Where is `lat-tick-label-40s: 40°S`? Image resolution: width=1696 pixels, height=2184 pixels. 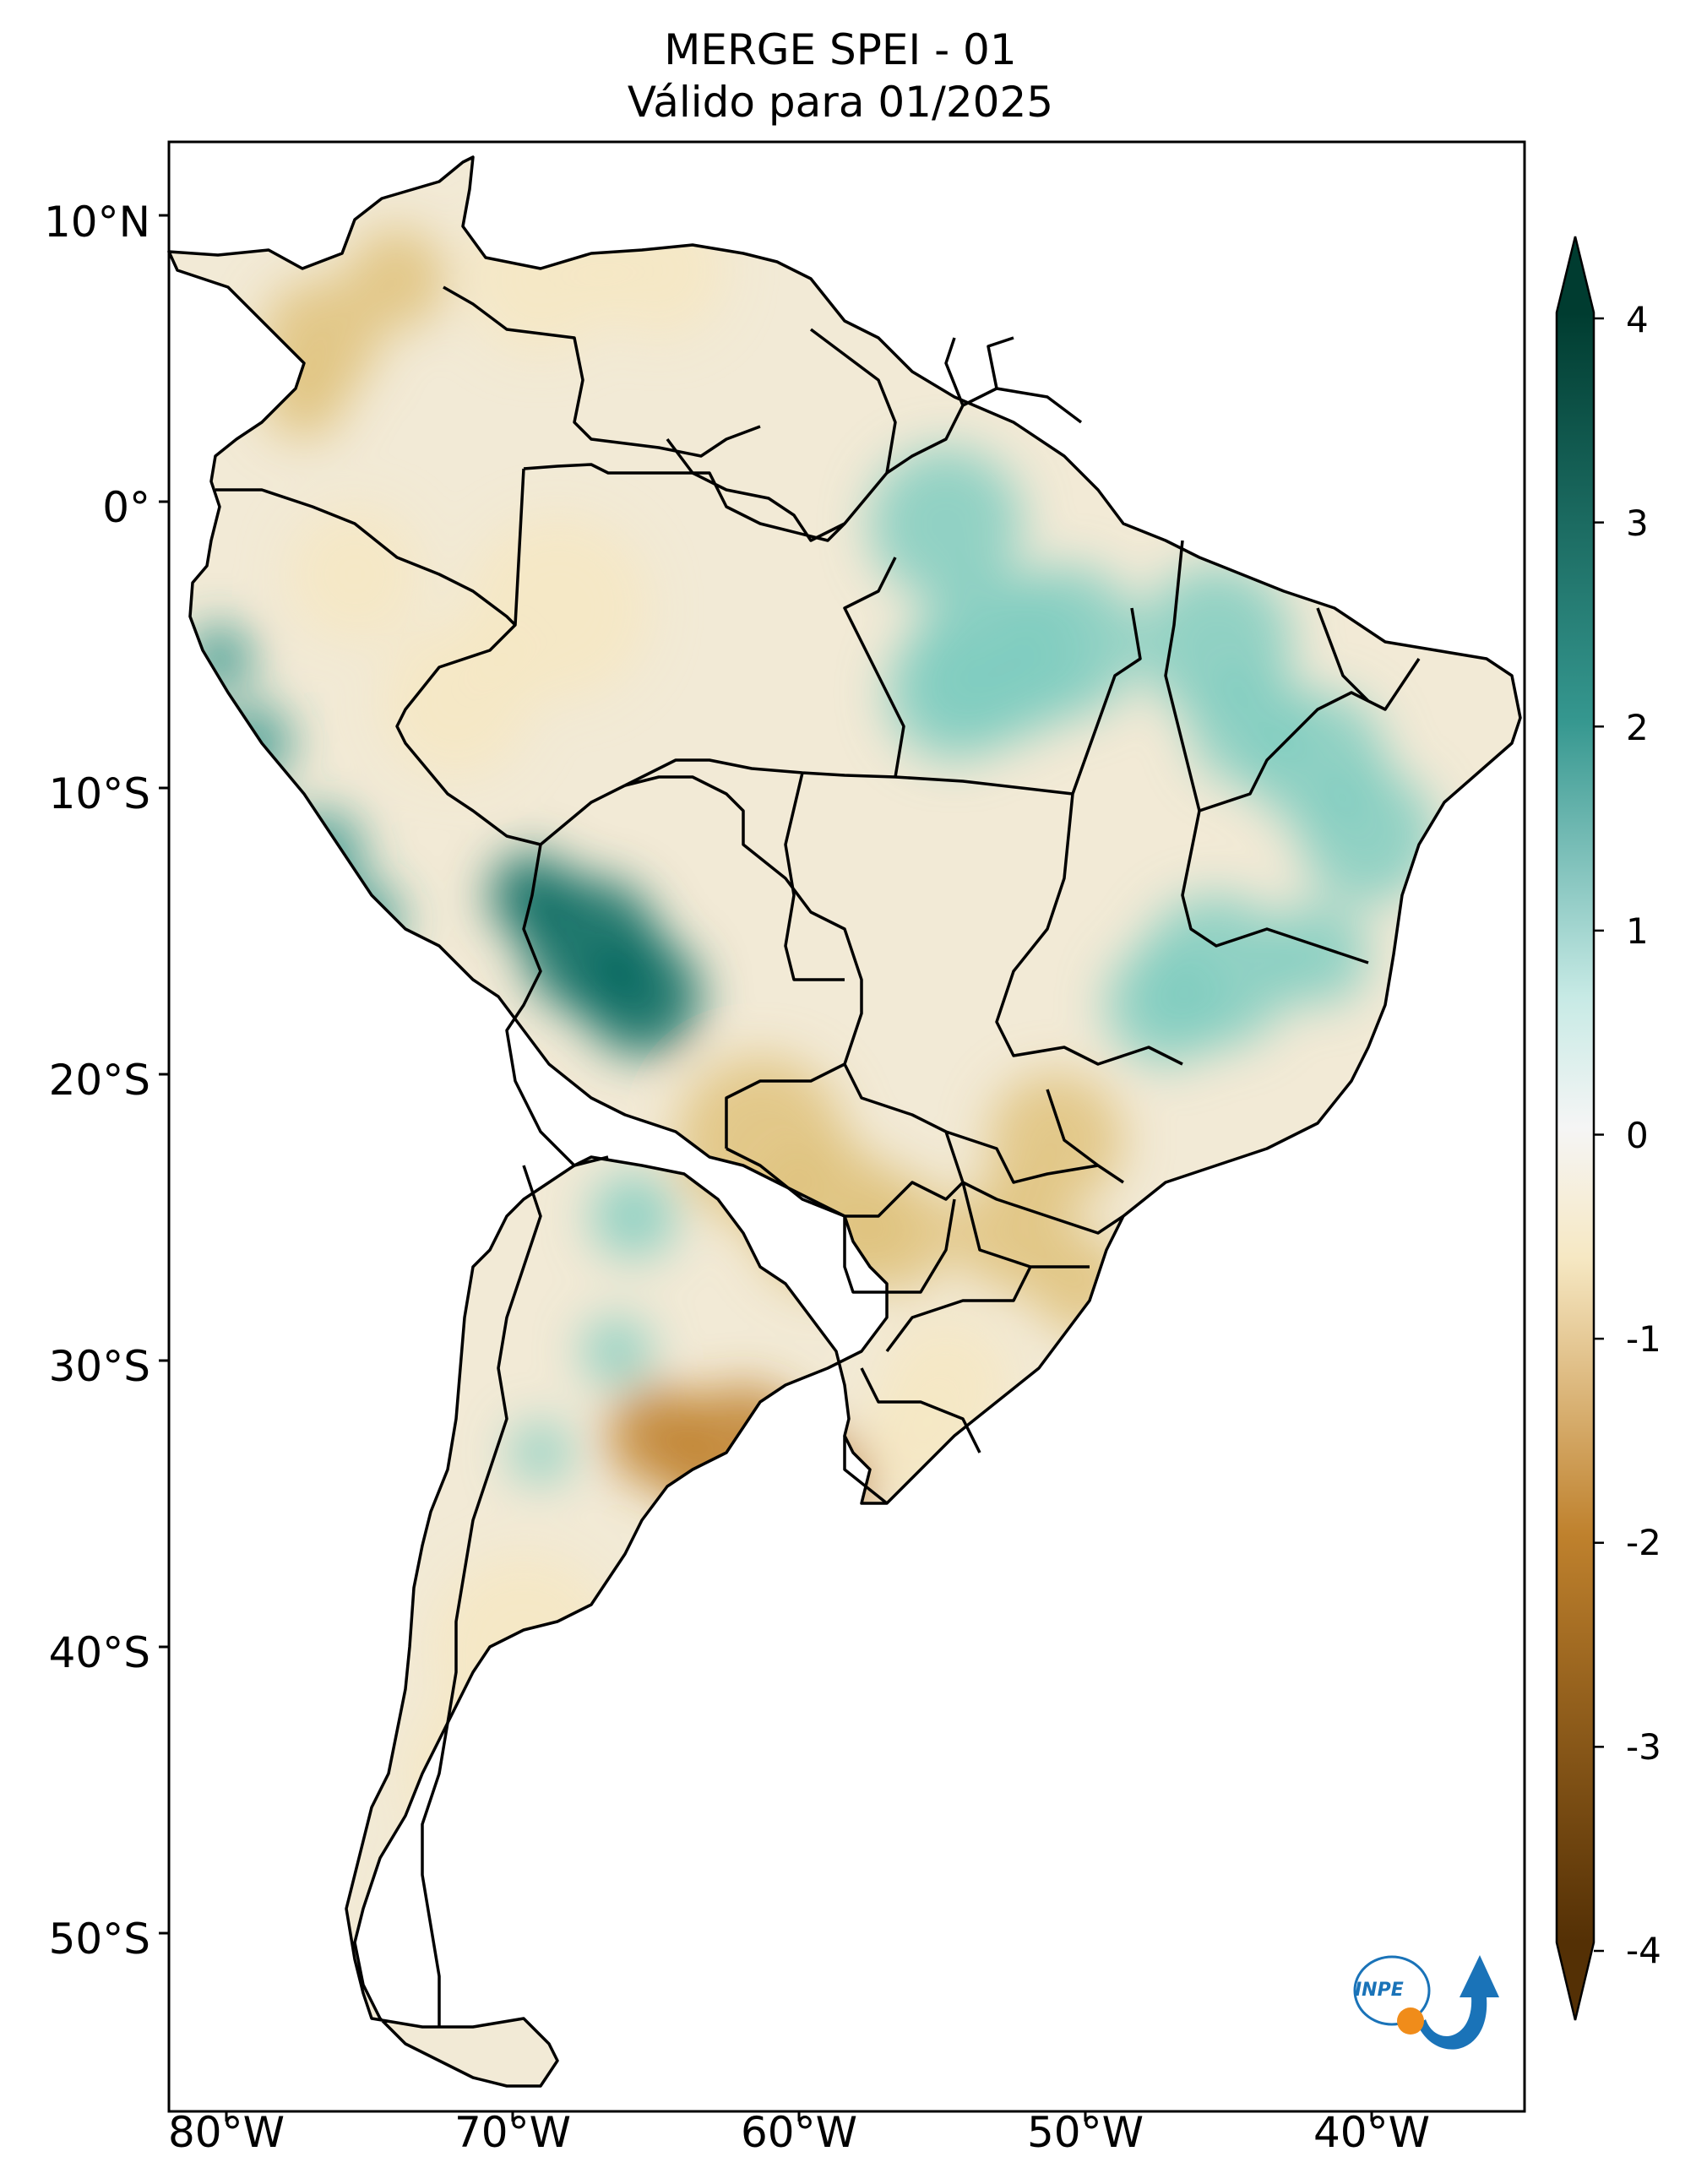
lat-tick-label-40s: 40°S is located at coordinates (99, 1652).